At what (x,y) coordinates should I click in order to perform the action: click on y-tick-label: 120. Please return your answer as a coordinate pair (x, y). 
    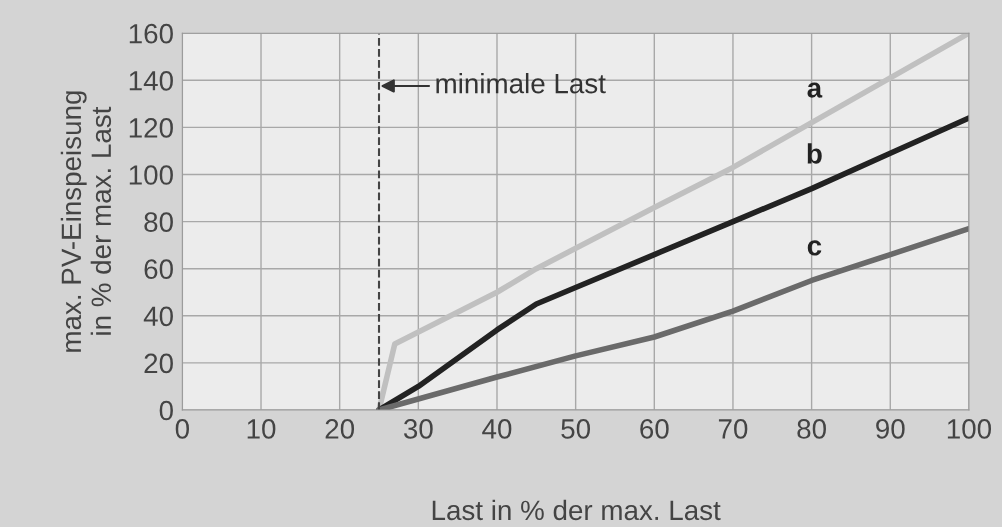
    Looking at the image, I should click on (151, 128).